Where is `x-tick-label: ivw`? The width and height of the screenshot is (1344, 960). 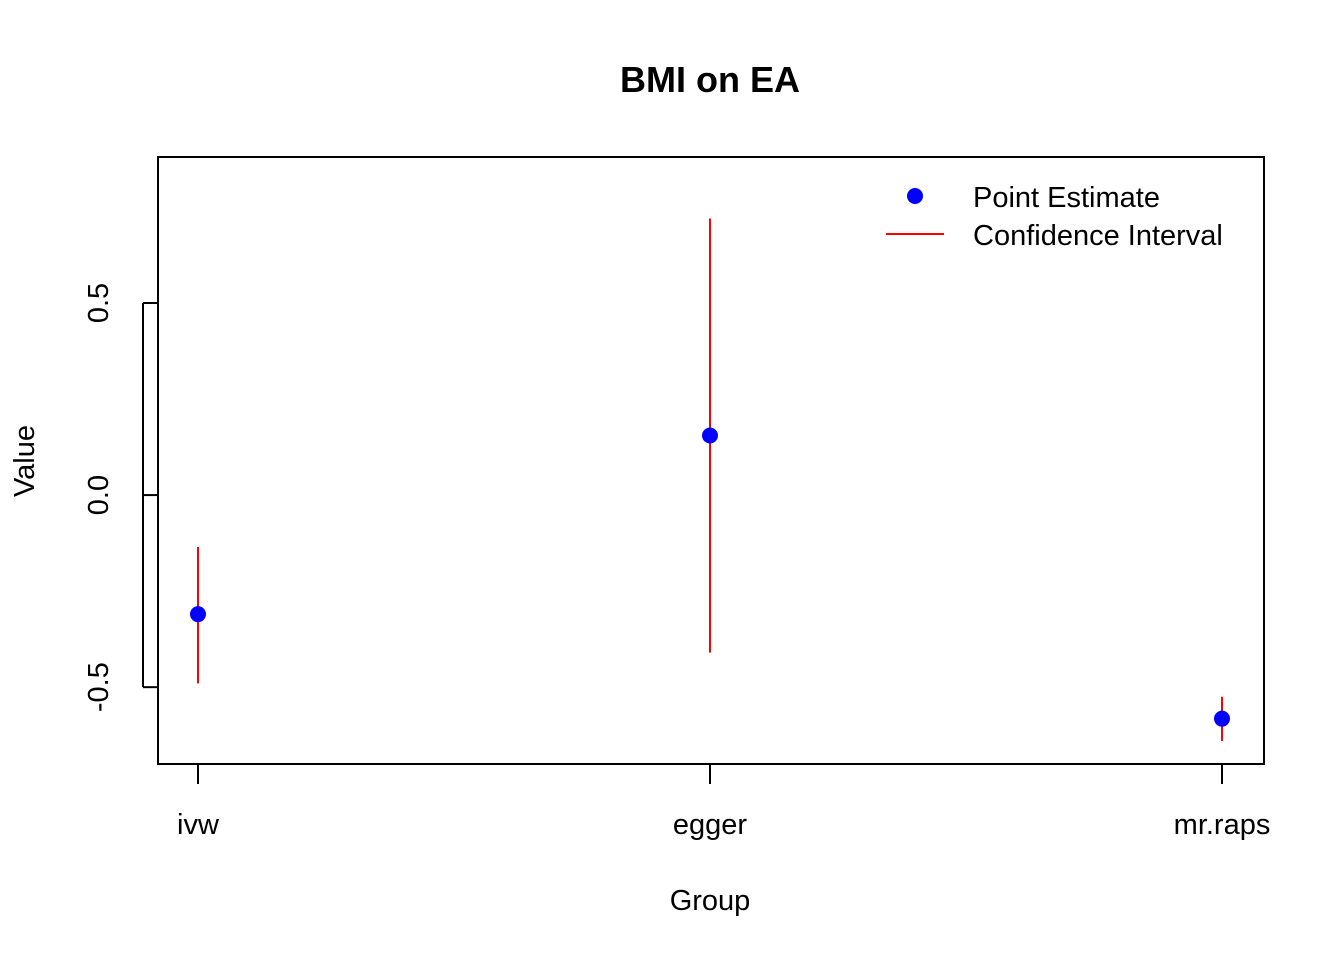
x-tick-label: ivw is located at coordinates (198, 825).